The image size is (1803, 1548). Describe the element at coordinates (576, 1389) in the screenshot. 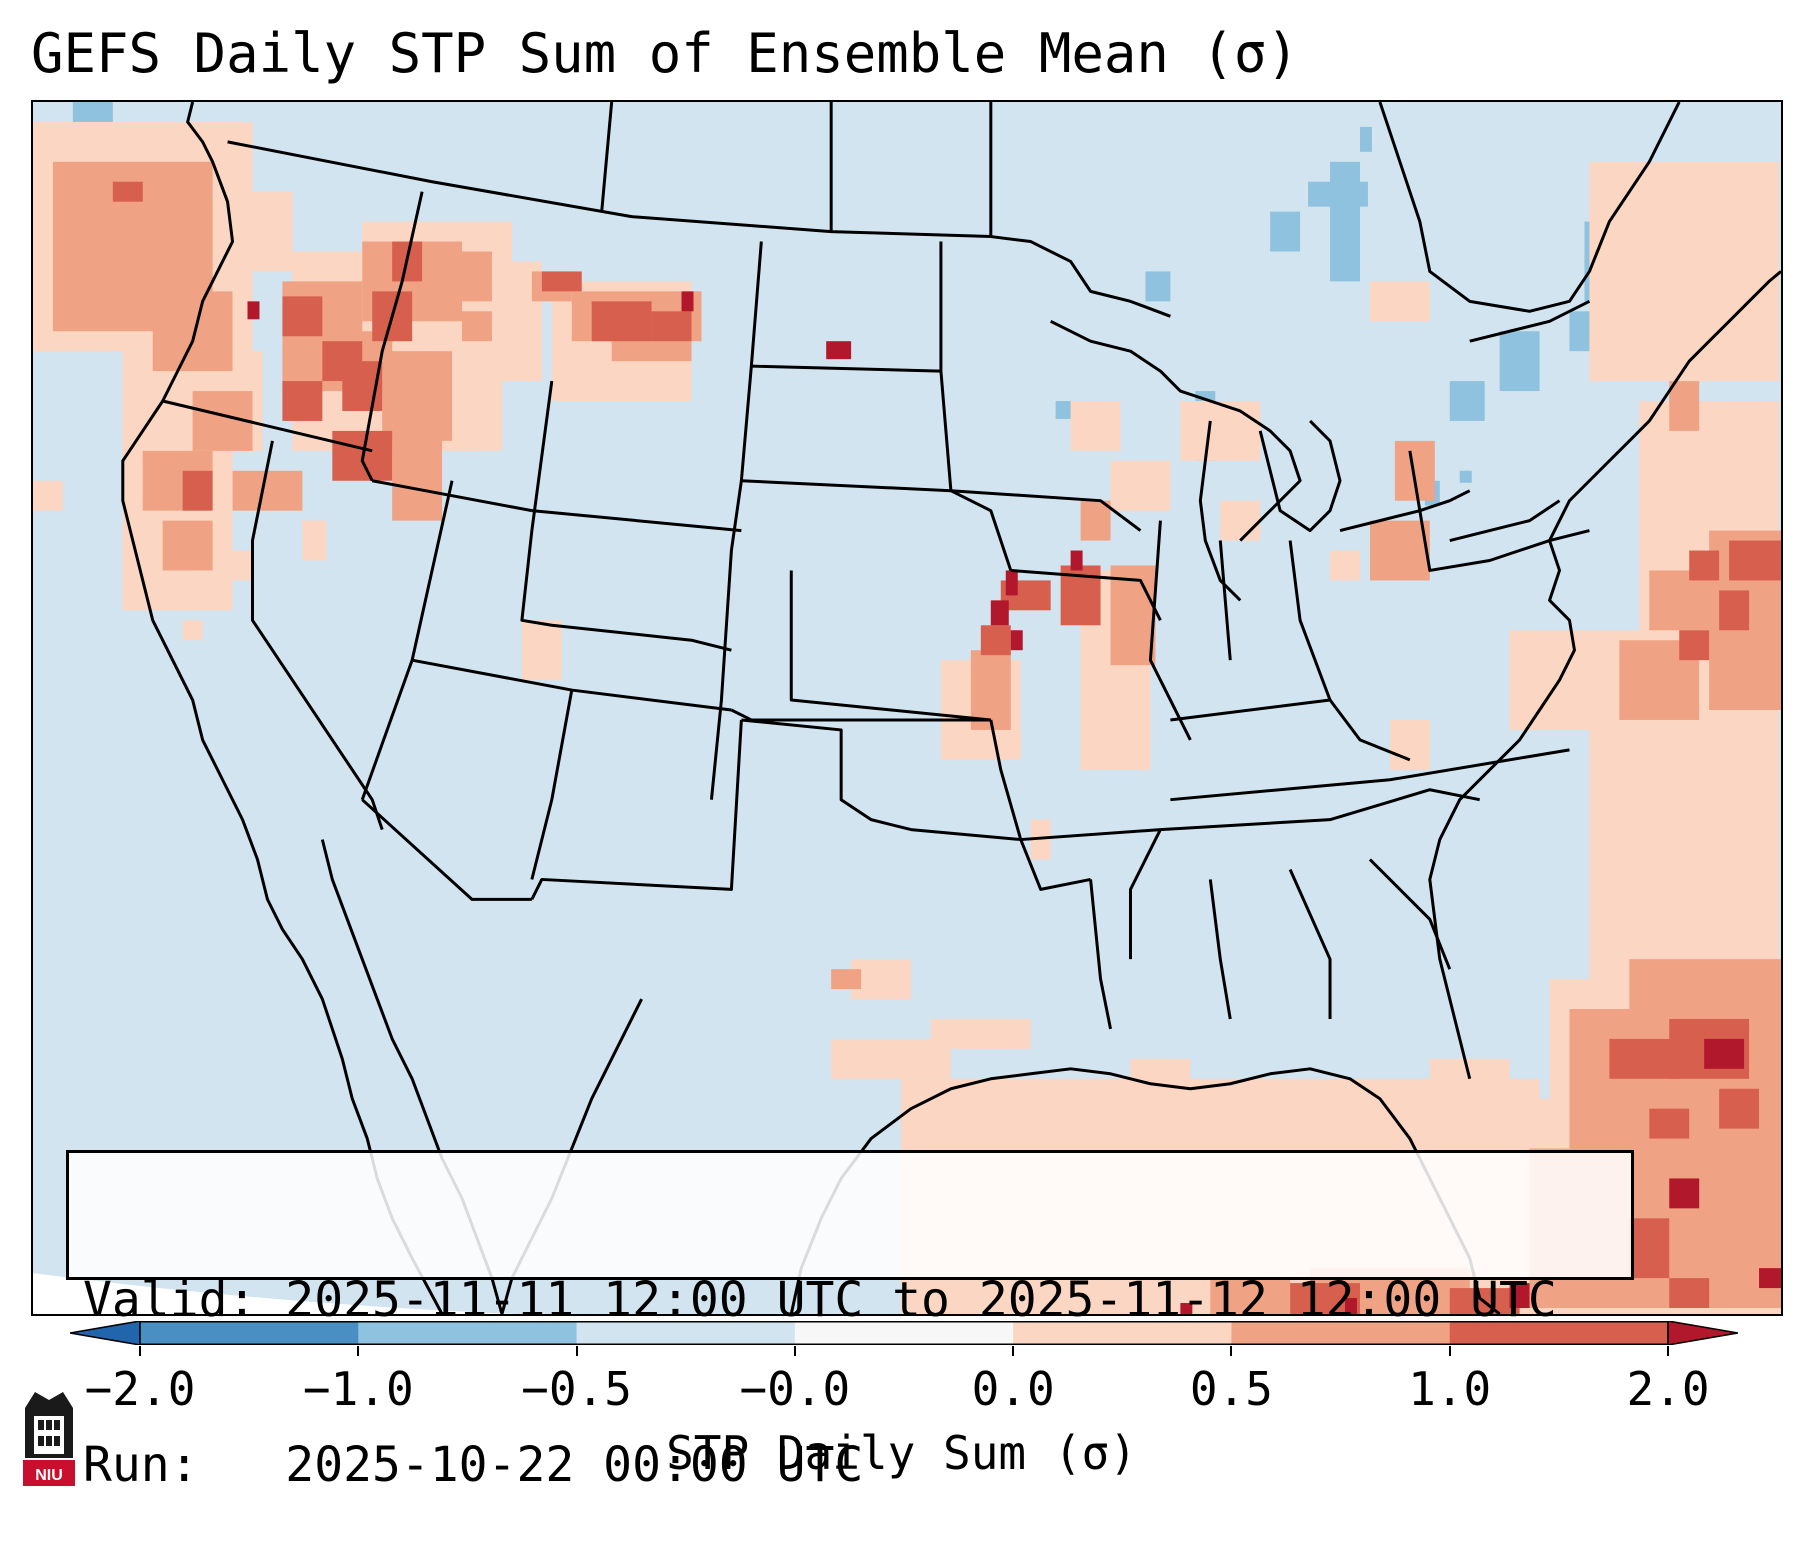

I see `colorbar-tick-label: −0.5` at that location.